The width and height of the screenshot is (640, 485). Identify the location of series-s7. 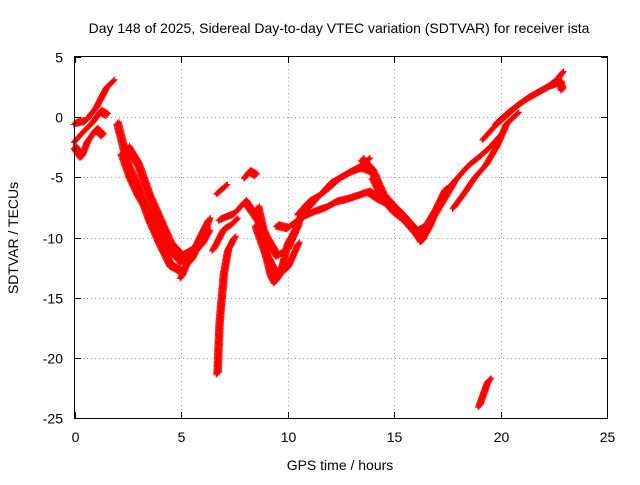
(195, 248).